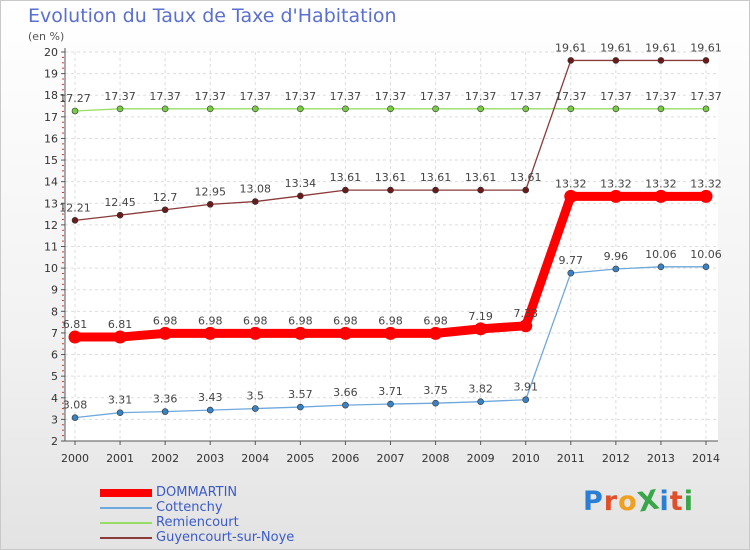  What do you see at coordinates (661, 183) in the screenshot?
I see `data-label-dommartin: 13.32` at bounding box center [661, 183].